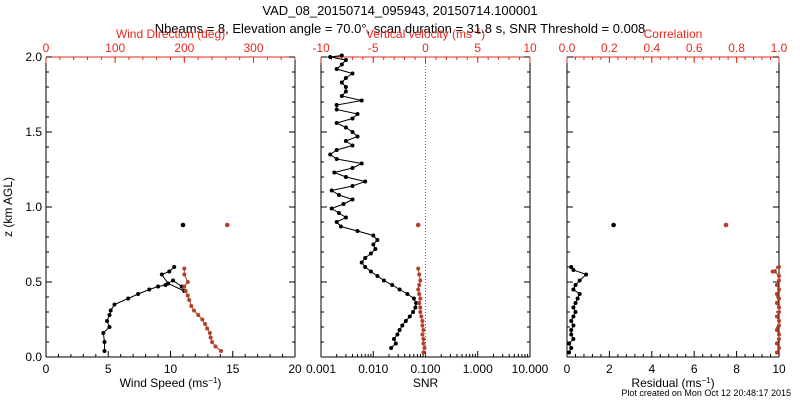 This screenshot has width=800, height=400. I want to click on x-top-tick-label: 300, so click(253, 48).